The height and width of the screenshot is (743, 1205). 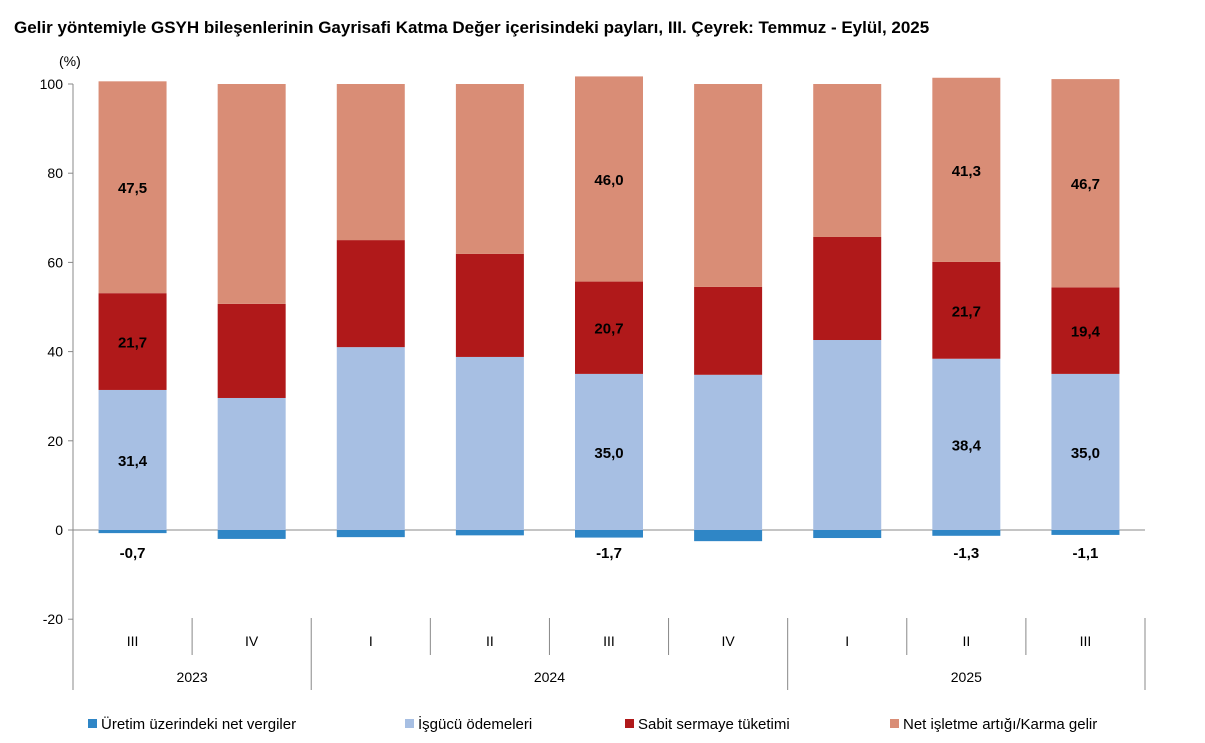 I want to click on legend-label: Üretim üzerindeki net vergiler, so click(x=198, y=724).